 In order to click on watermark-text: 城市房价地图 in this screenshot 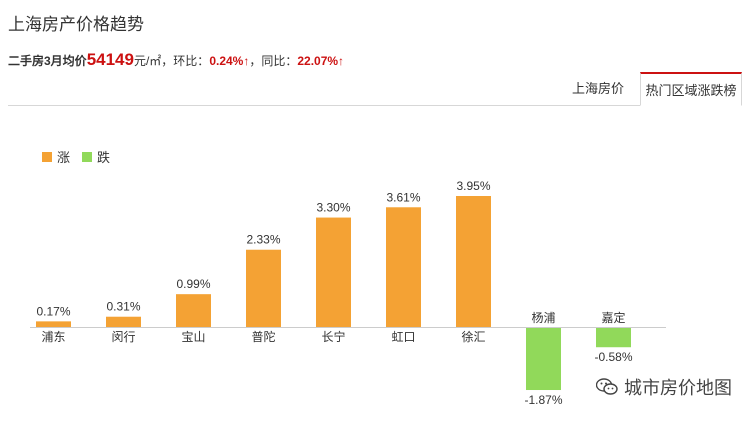, I will do `click(678, 388)`.